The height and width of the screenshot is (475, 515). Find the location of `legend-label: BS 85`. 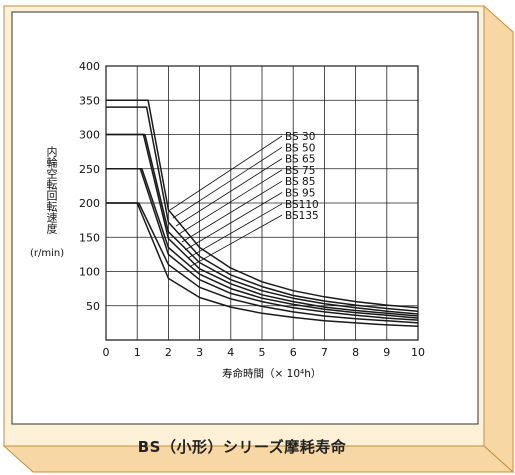

legend-label: BS 85 is located at coordinates (300, 182).